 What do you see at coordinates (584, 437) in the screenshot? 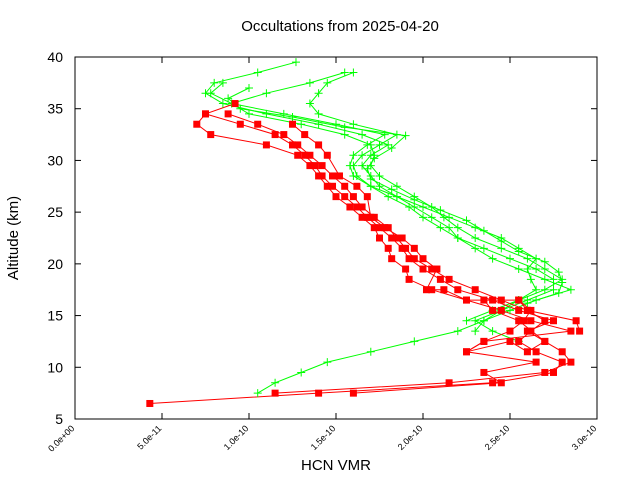
I see `x-tick-label: 3.0e-10` at bounding box center [584, 437].